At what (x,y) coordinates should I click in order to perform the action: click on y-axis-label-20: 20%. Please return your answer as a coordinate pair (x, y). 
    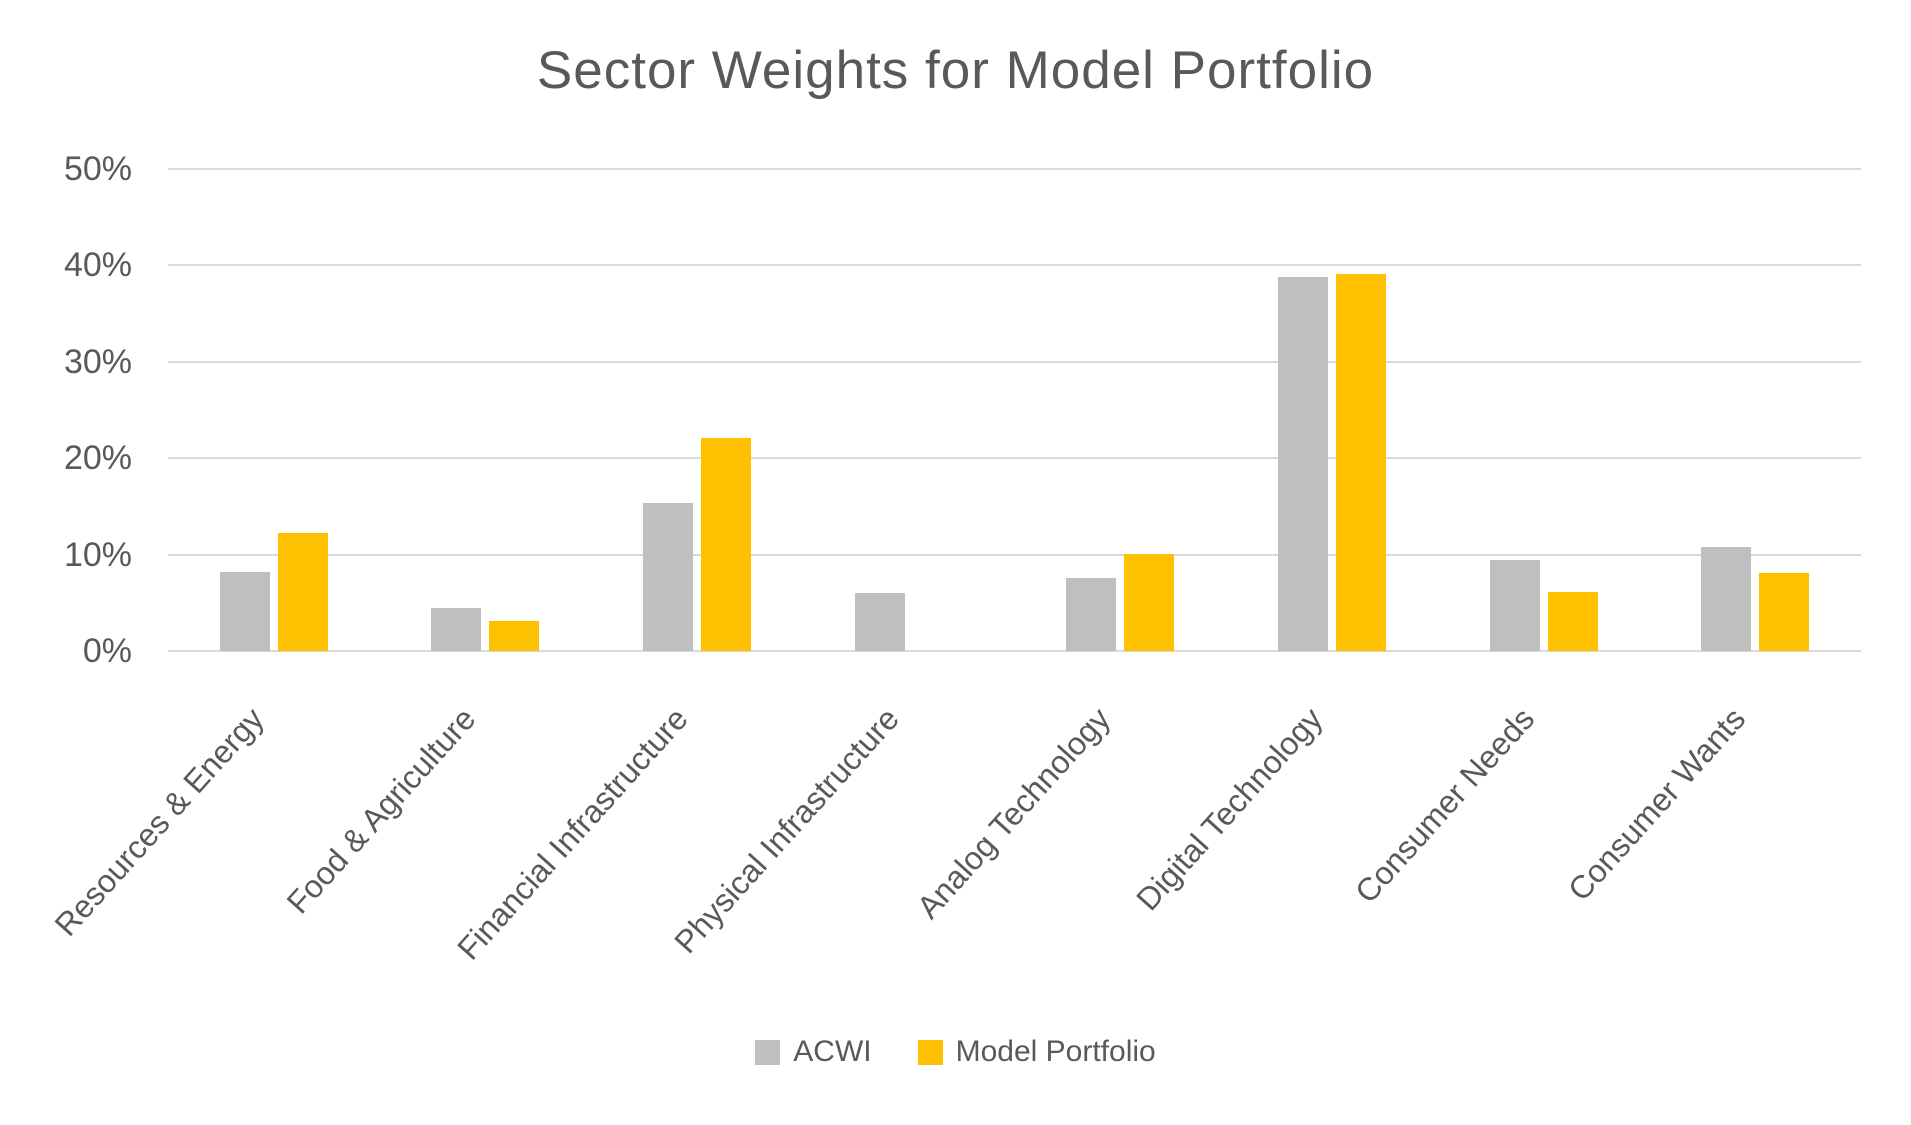
    Looking at the image, I should click on (97, 458).